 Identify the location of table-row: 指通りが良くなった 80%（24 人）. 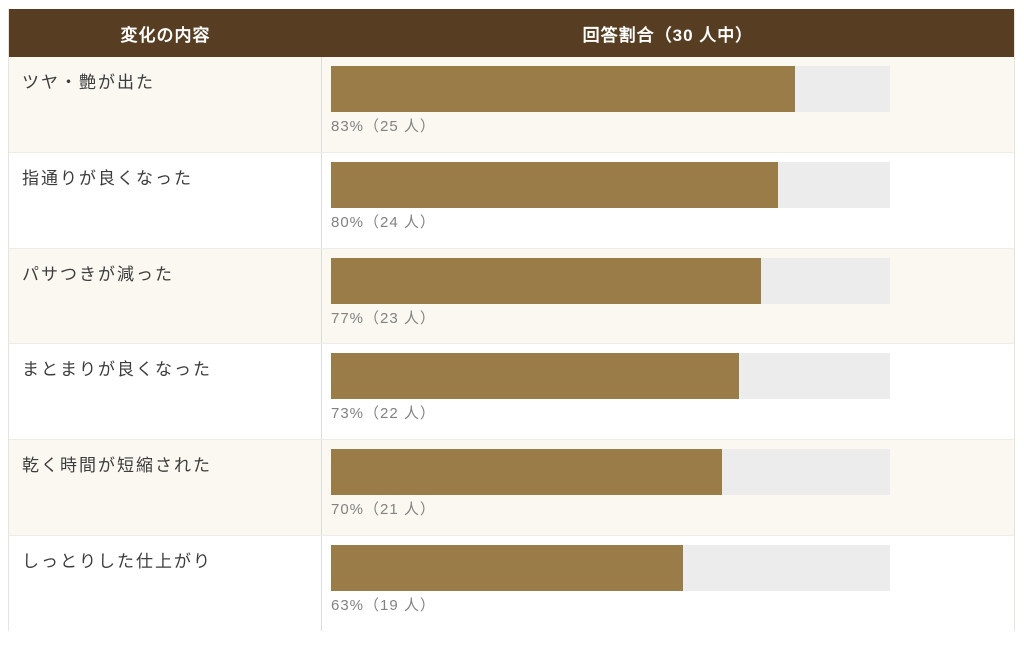
(511, 199).